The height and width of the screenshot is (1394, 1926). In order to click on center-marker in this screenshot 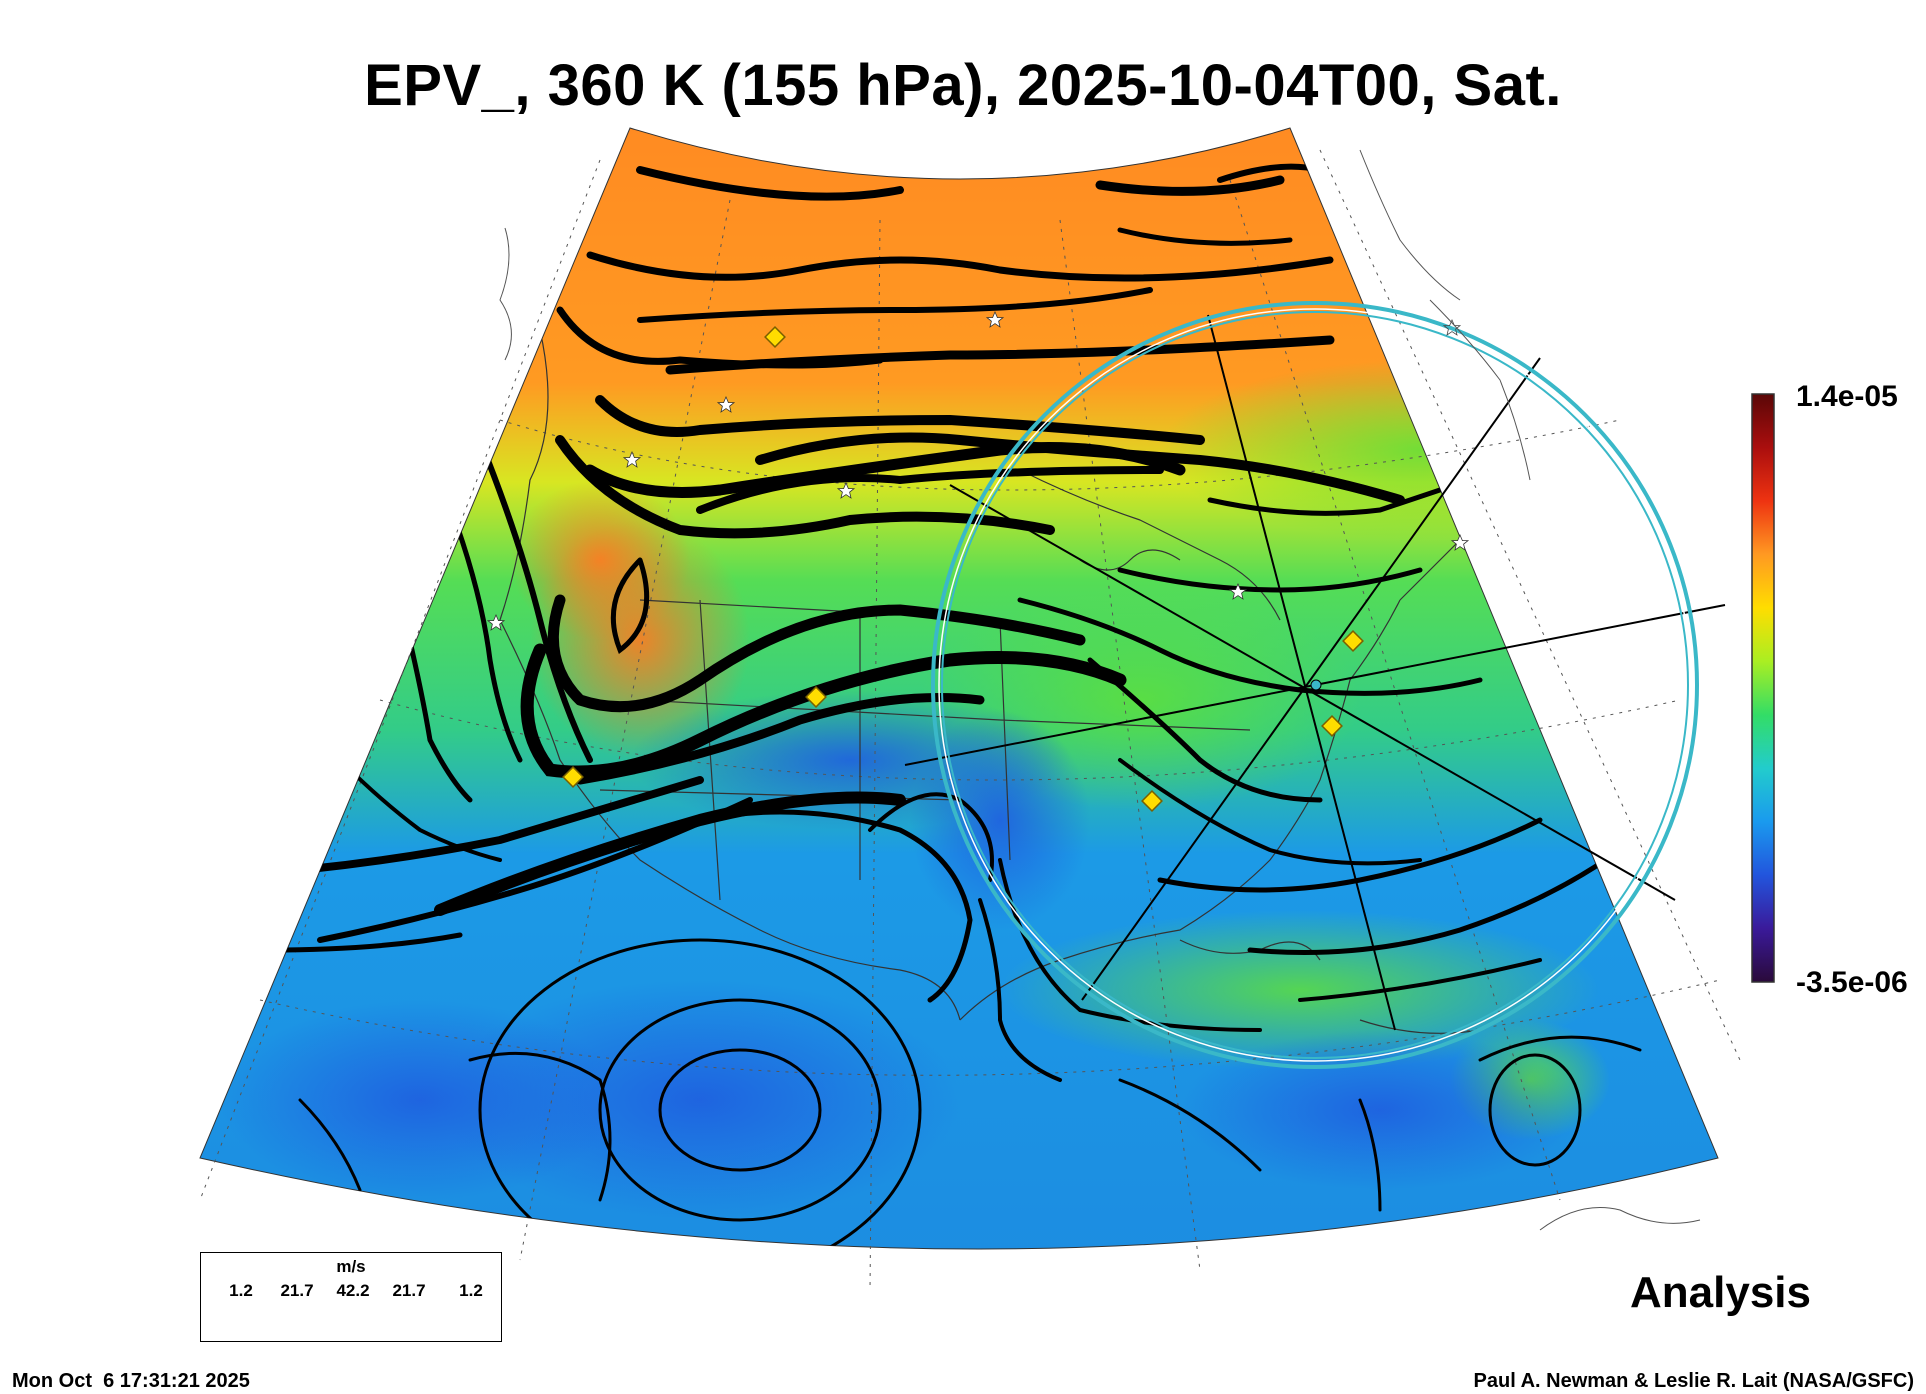, I will do `click(1316, 685)`.